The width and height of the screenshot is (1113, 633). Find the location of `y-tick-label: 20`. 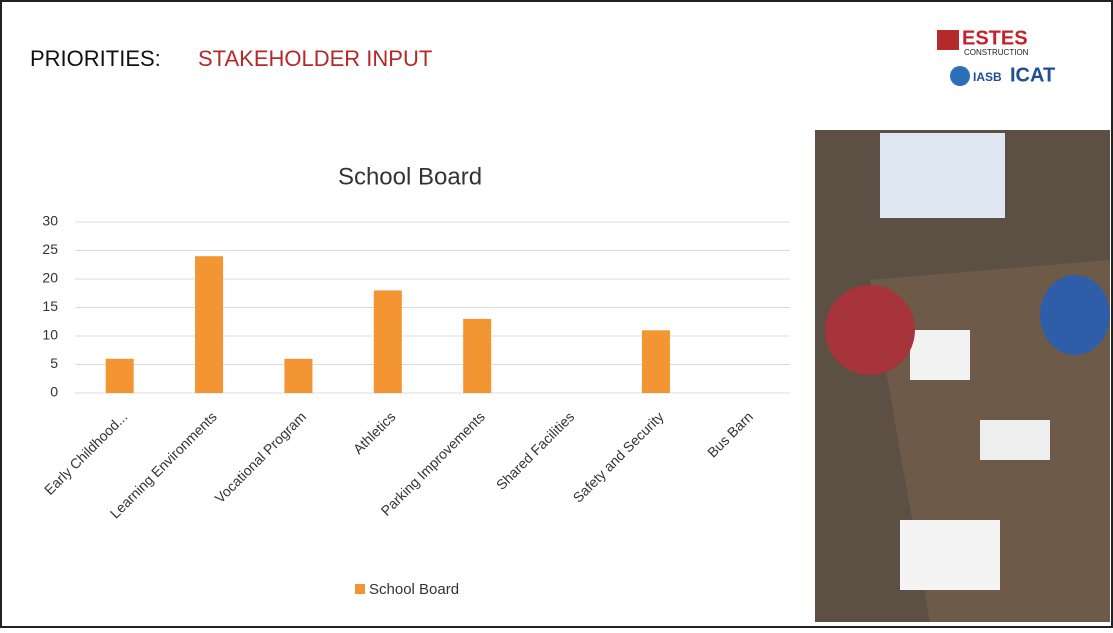

y-tick-label: 20 is located at coordinates (50, 278).